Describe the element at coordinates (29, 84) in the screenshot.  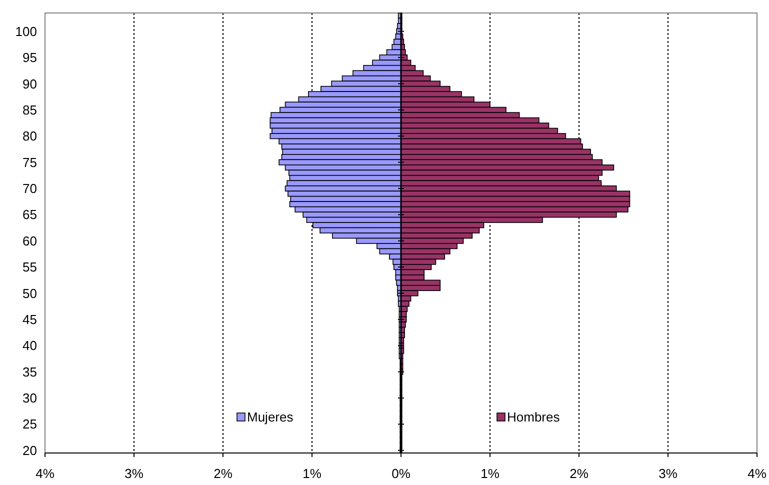
I see `y-tick-label: 90` at that location.